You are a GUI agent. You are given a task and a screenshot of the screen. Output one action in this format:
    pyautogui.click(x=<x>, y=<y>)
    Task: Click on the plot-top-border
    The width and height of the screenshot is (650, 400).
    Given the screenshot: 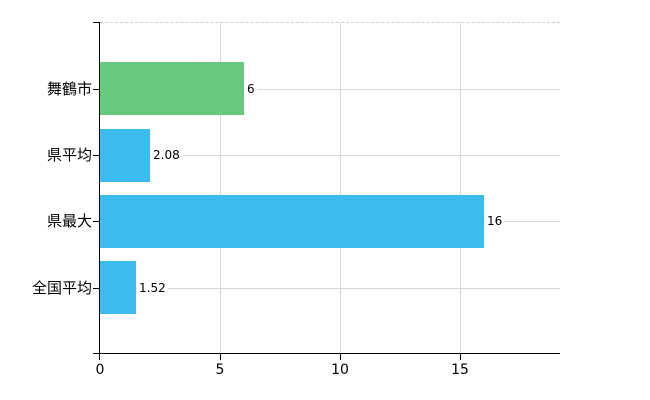 What is the action you would take?
    pyautogui.click(x=330, y=22)
    